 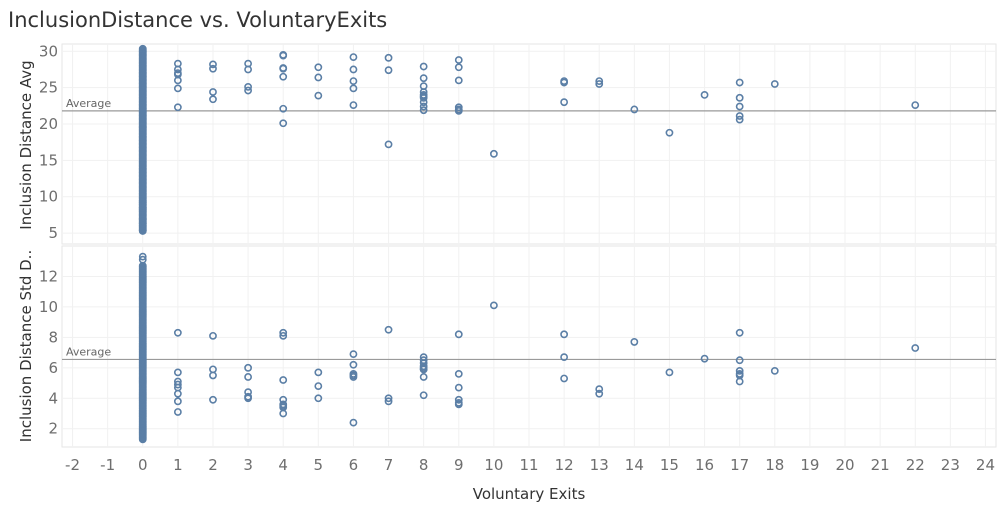 What do you see at coordinates (985, 465) in the screenshot?
I see `x-tick-label: 24` at bounding box center [985, 465].